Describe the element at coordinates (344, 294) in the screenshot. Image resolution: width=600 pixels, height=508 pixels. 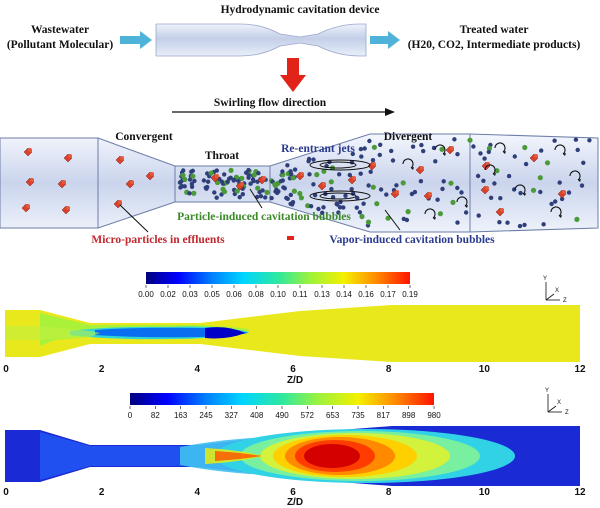
I see `colorbar-tick-label: 0.14` at that location.